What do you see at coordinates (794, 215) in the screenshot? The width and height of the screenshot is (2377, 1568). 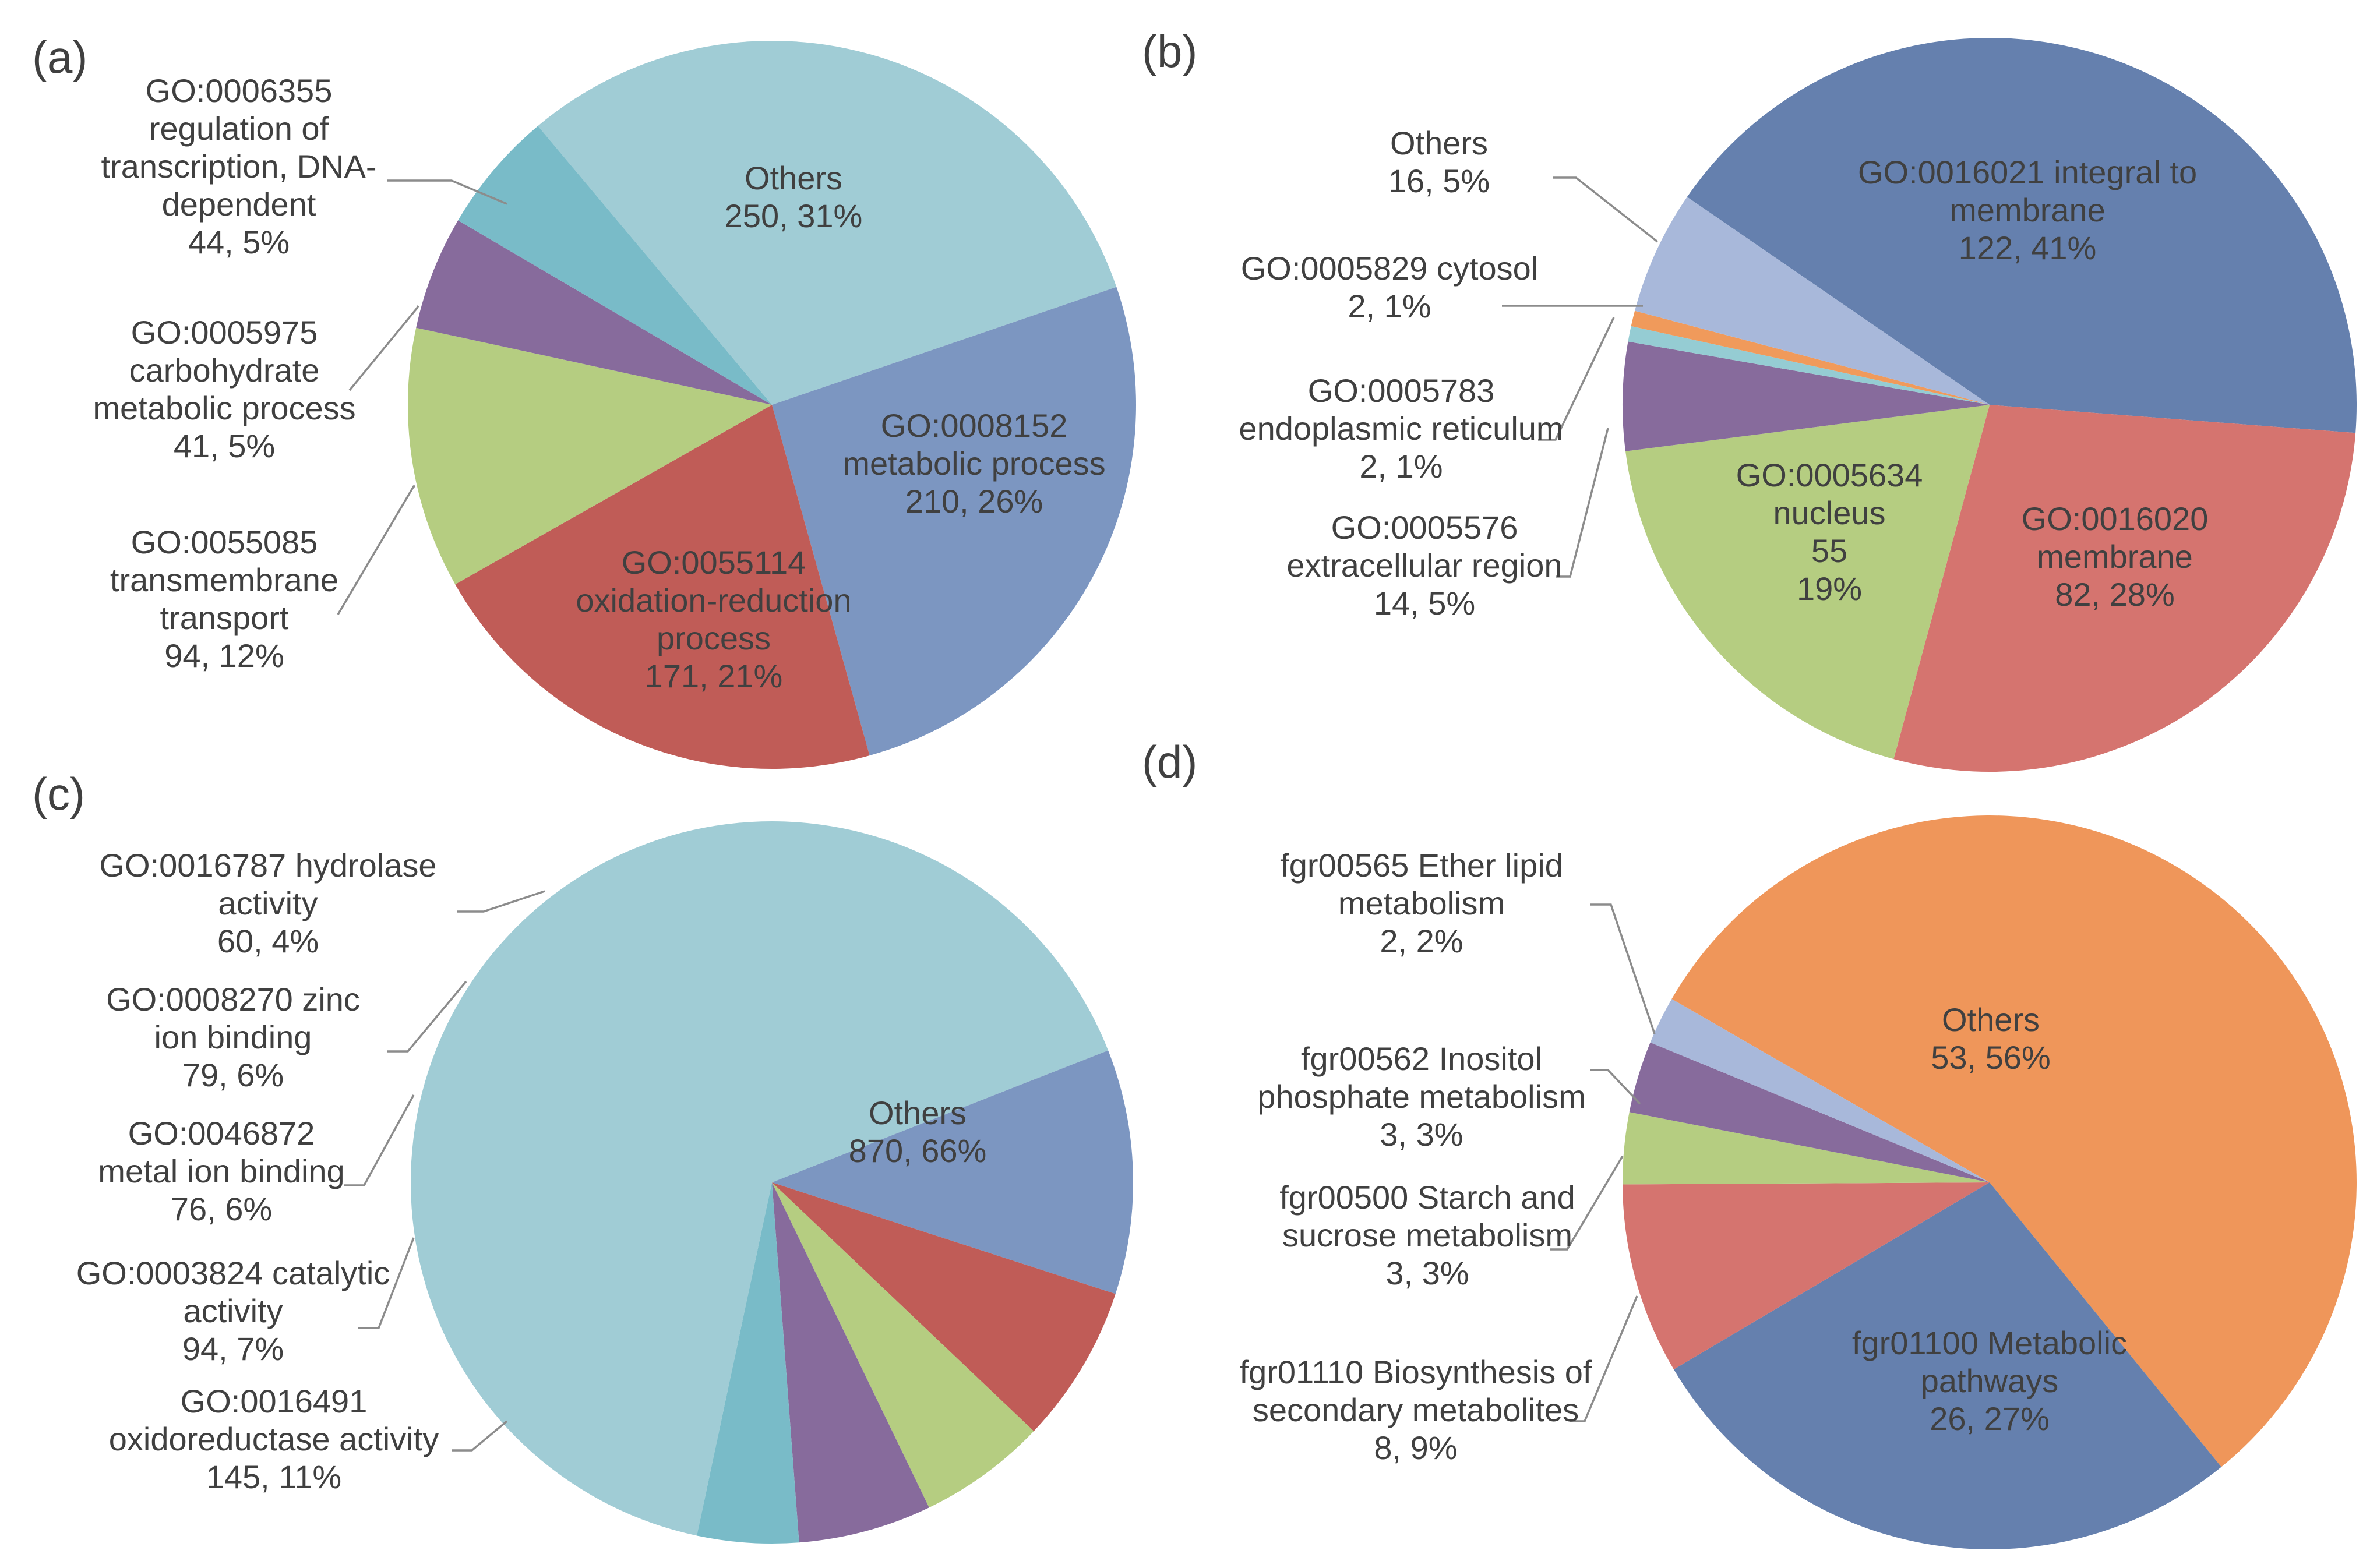 I see `pie-a-slice-0-label-line: 250, 31%` at bounding box center [794, 215].